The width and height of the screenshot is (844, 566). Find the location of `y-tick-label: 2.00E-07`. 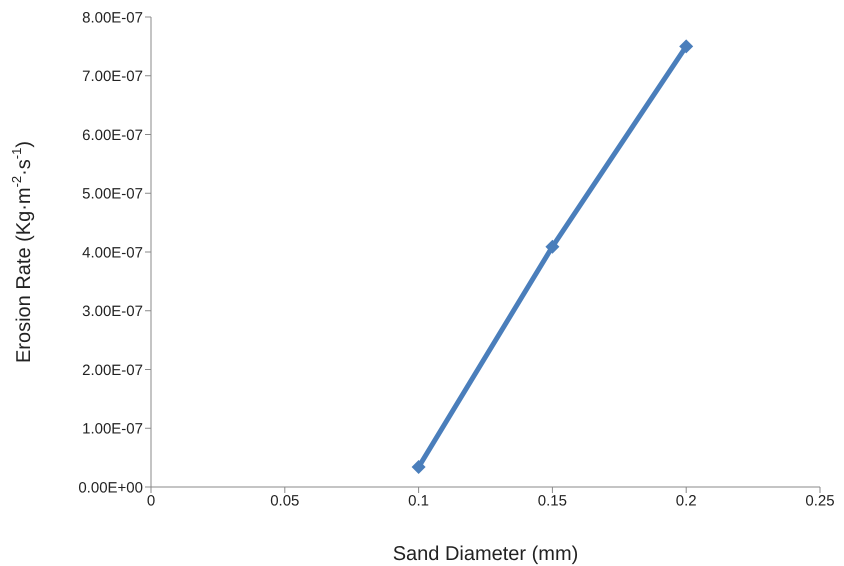

y-tick-label: 2.00E-07 is located at coordinates (112, 370).